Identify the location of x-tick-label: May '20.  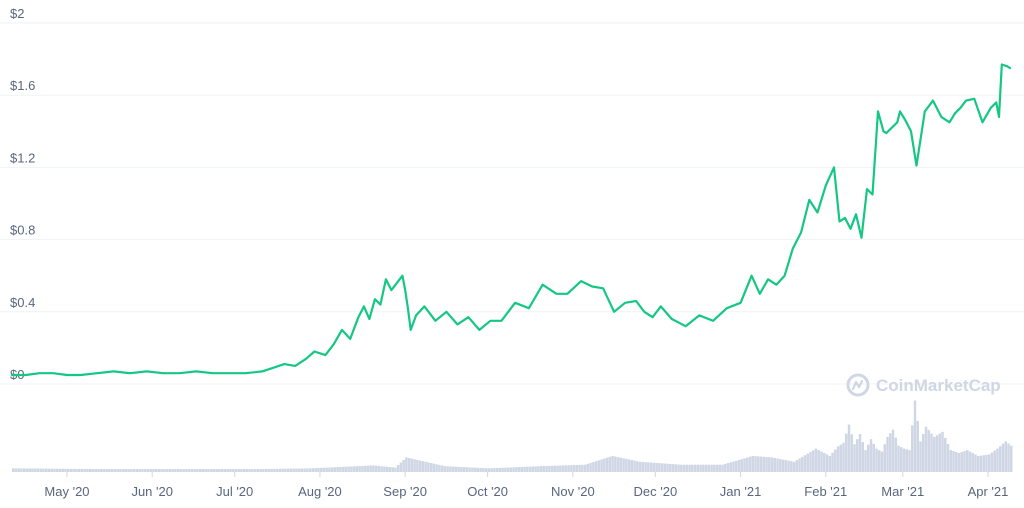
(66, 491).